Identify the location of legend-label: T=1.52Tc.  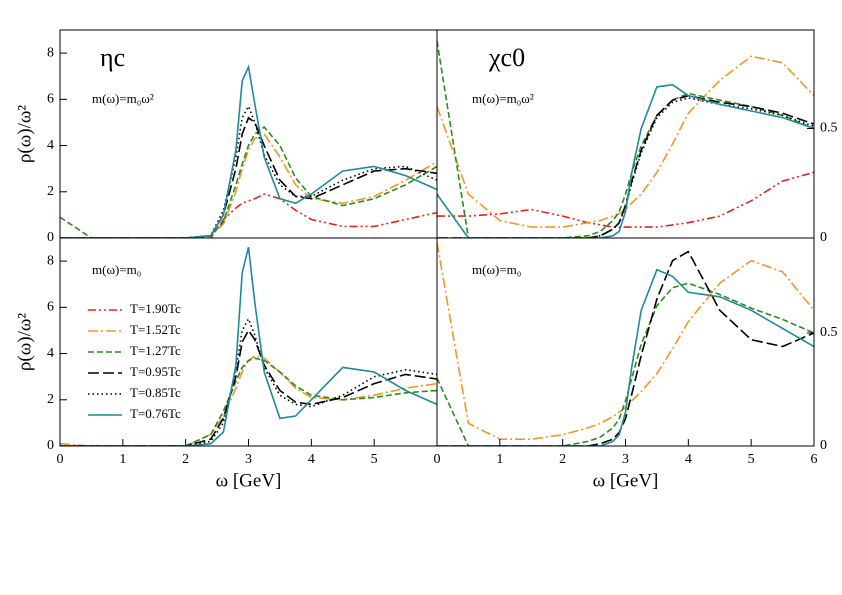
(155, 329).